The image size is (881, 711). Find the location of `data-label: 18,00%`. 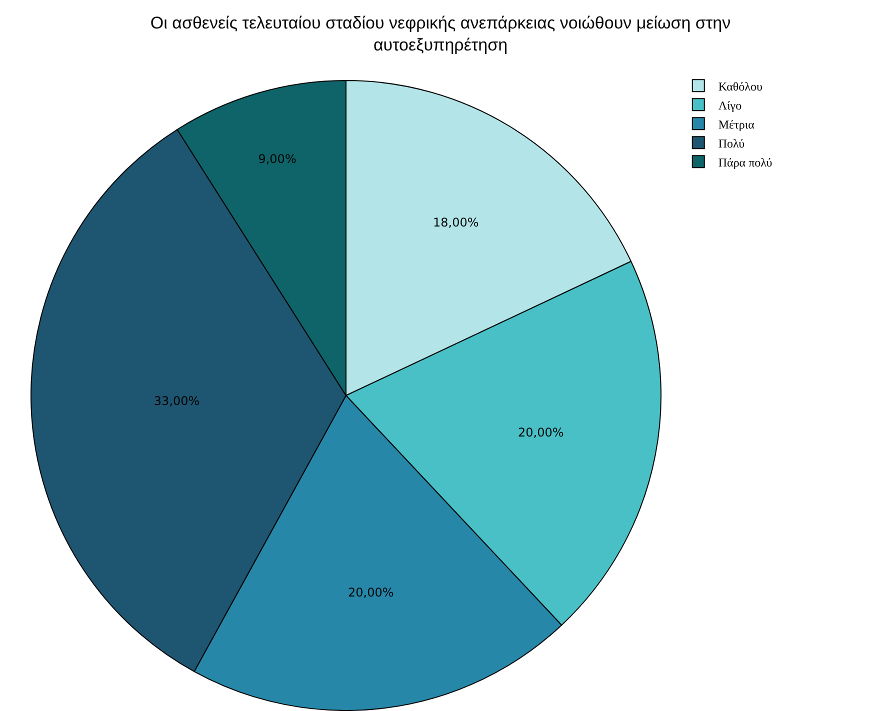

data-label: 18,00% is located at coordinates (456, 222).